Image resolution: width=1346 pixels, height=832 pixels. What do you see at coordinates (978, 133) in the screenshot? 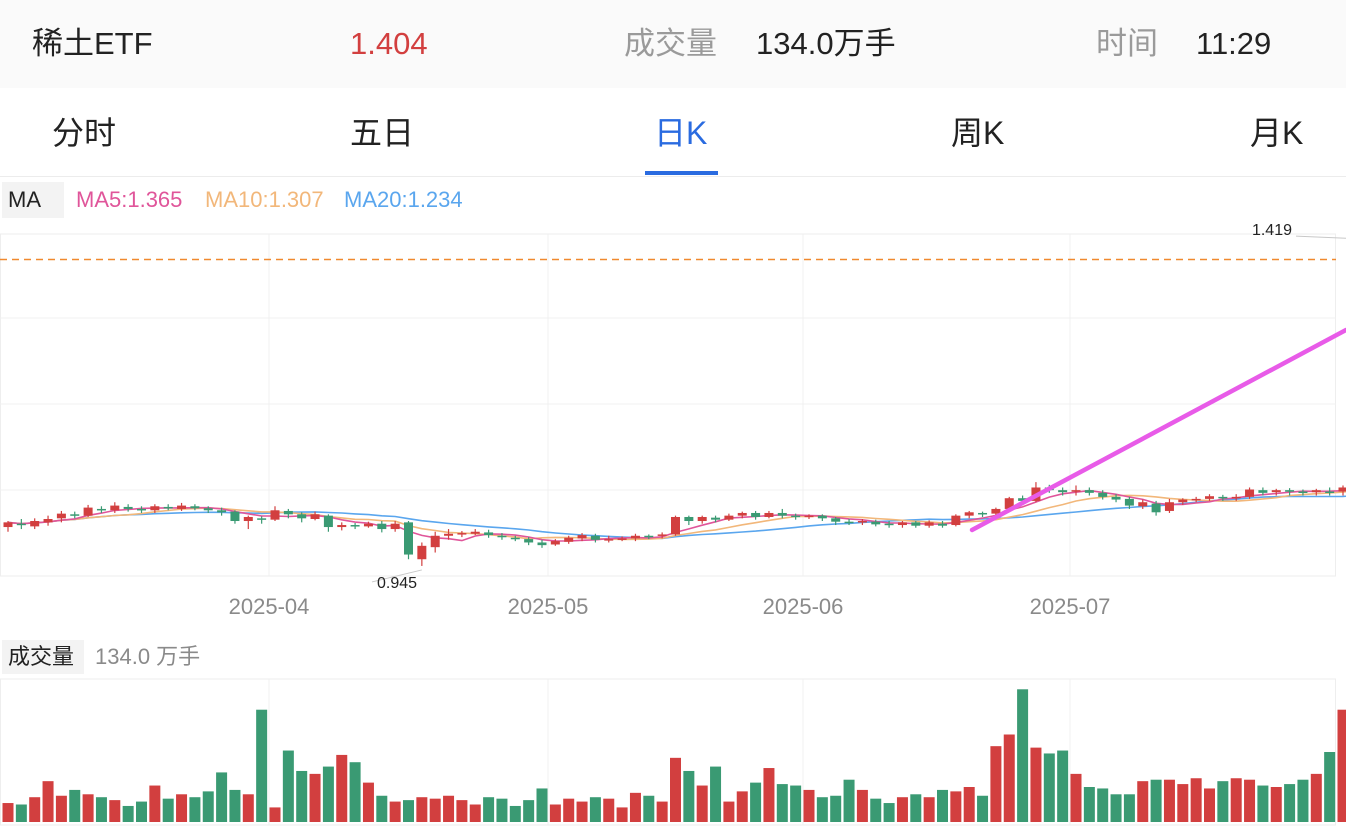
I see `tab-weekly-k: 周K` at bounding box center [978, 133].